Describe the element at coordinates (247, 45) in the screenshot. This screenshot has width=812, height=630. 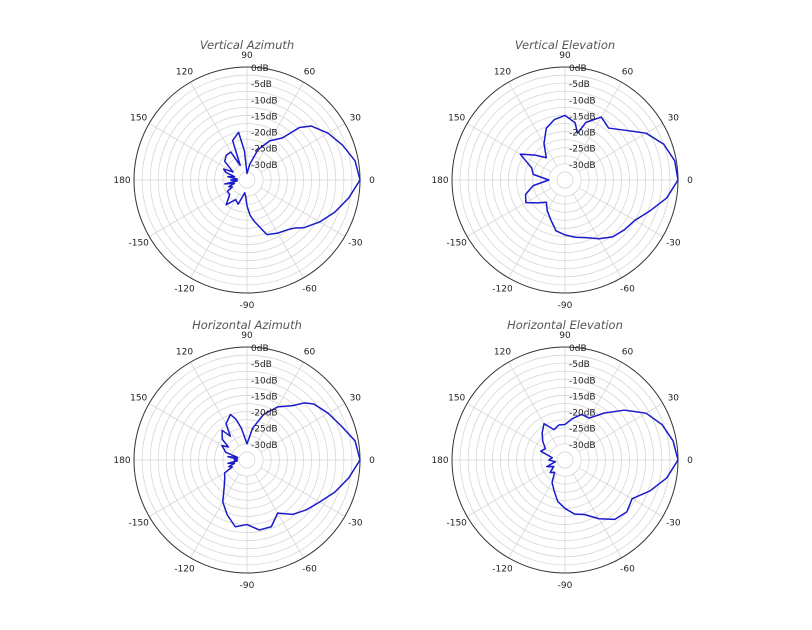
I see `chart-title: Vertical Azimuth` at that location.